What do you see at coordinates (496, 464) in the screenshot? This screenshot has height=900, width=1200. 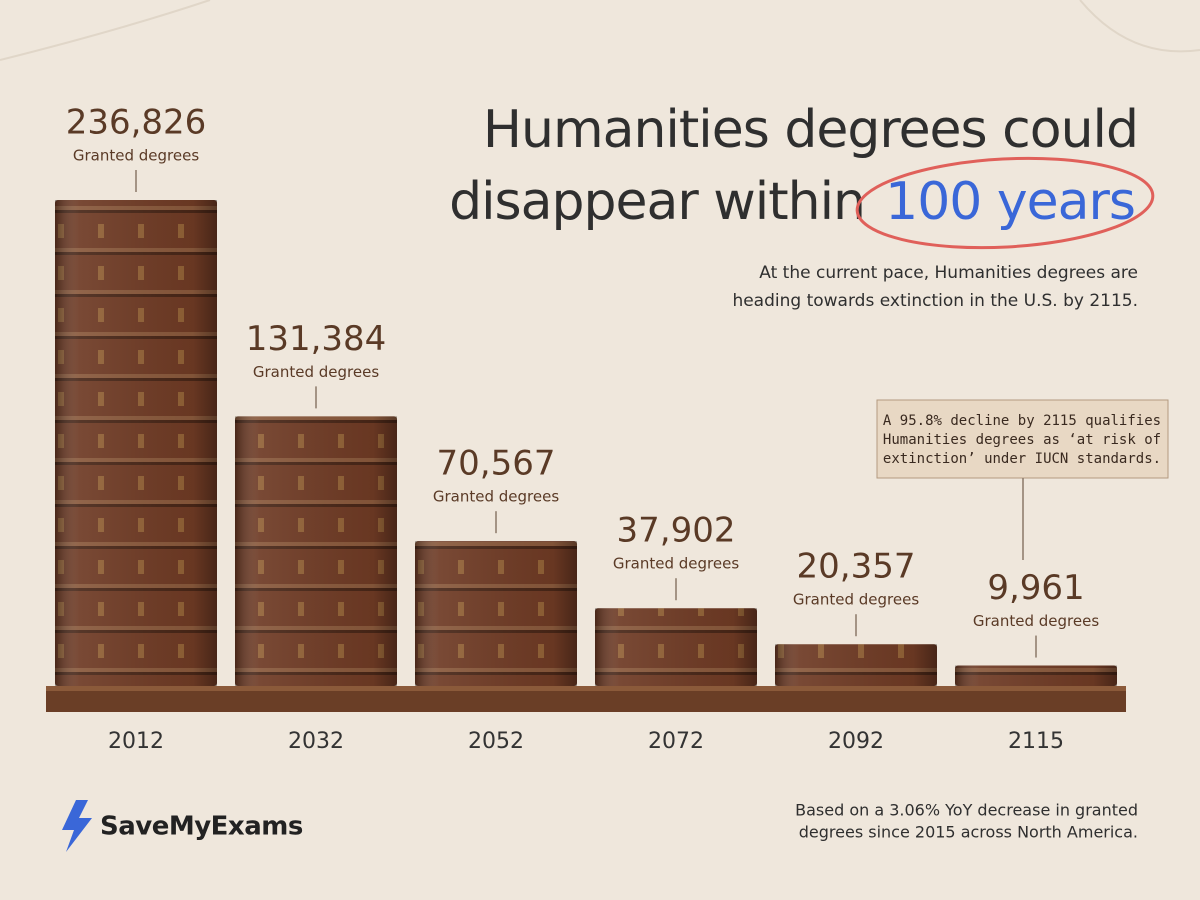 I see `value-label: 70,567` at bounding box center [496, 464].